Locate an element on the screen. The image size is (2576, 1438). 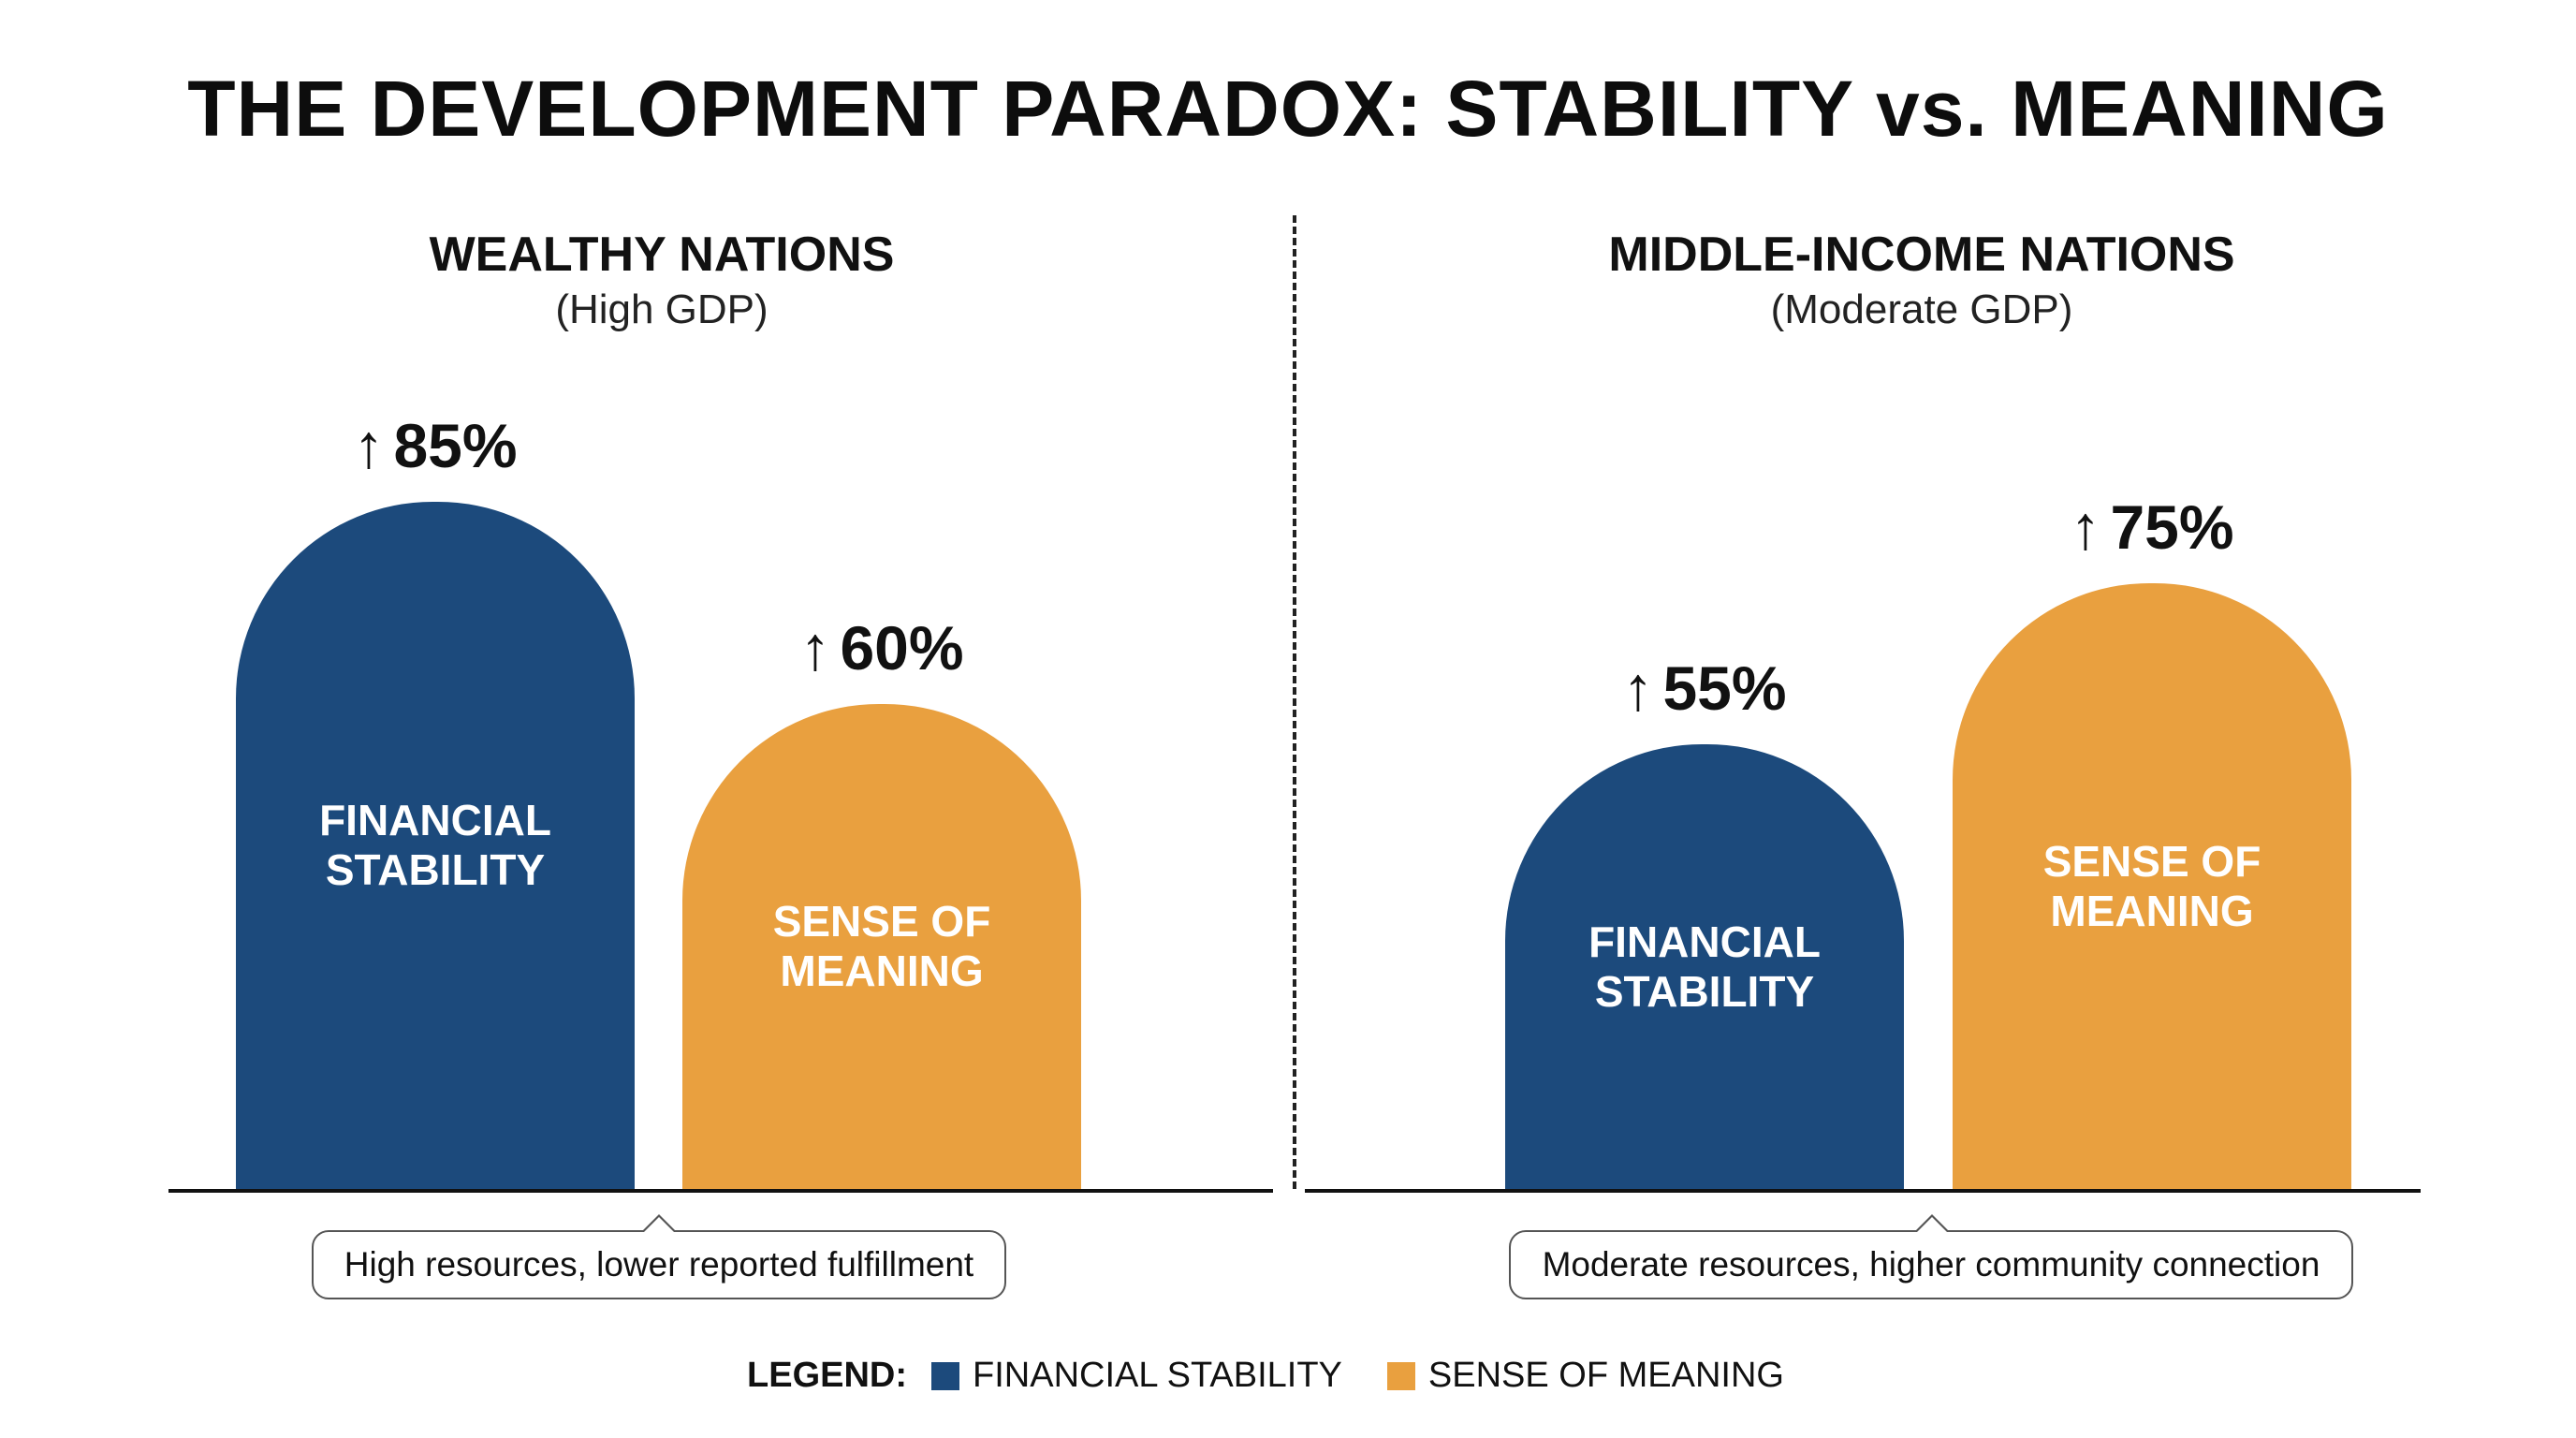
value-text: 75% is located at coordinates (2172, 527).